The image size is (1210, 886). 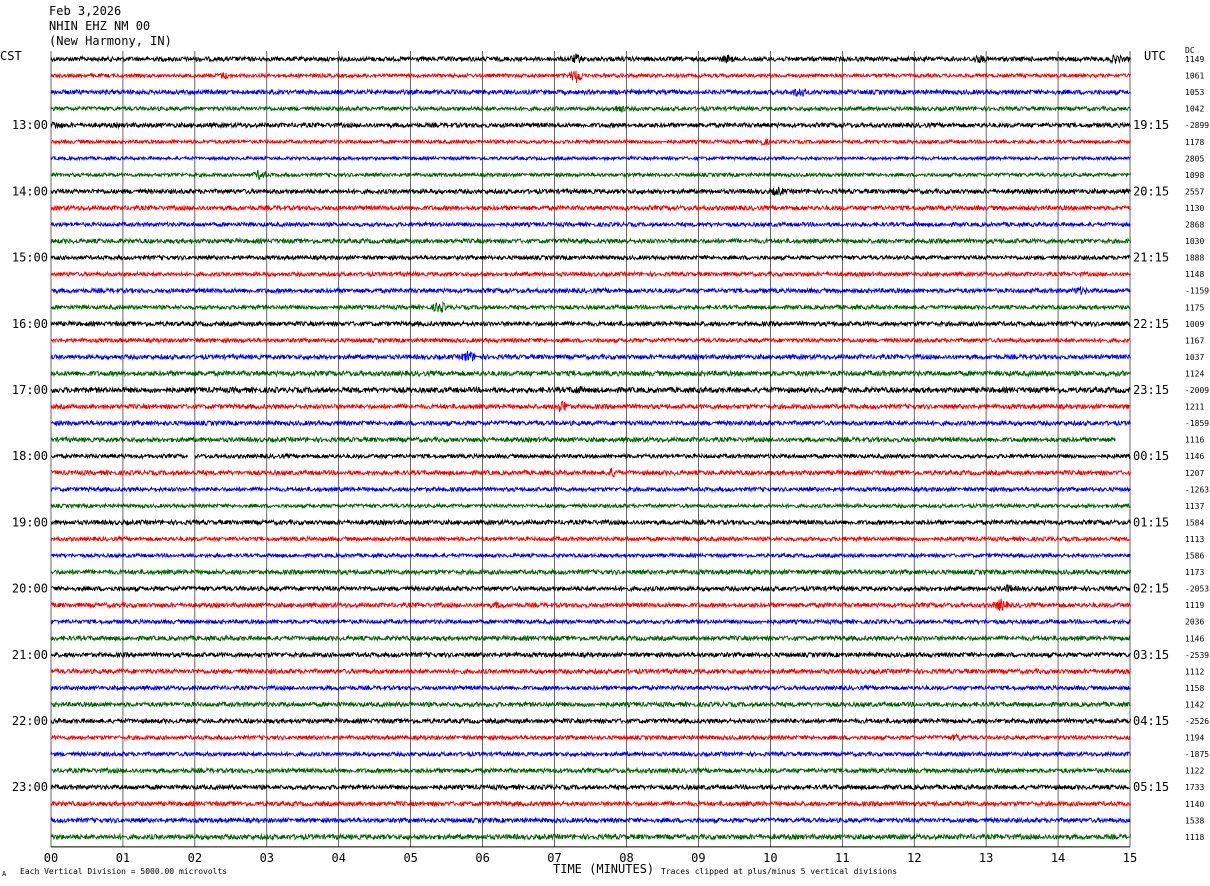 I want to click on dc-value: 1118, so click(x=1194, y=837).